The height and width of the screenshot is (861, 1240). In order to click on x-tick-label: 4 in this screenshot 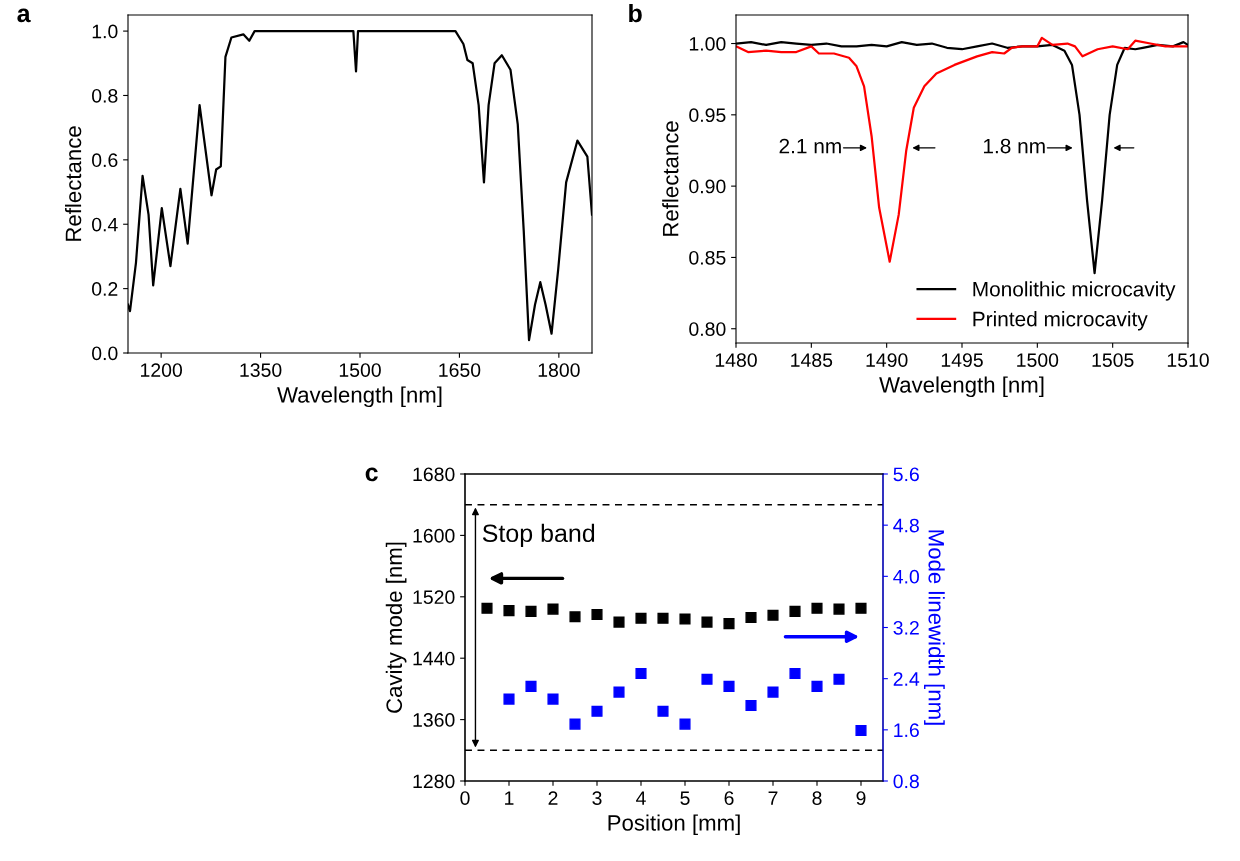, I will do `click(641, 798)`.